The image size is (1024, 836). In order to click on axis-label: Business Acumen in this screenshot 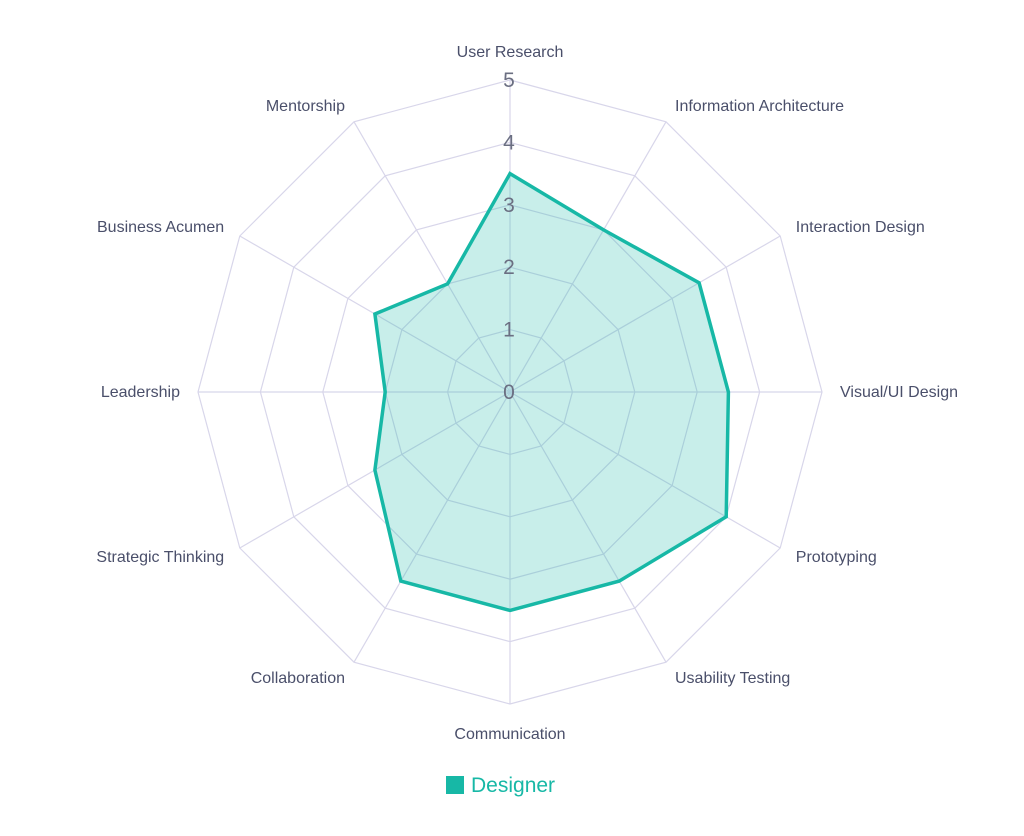, I will do `click(160, 227)`.